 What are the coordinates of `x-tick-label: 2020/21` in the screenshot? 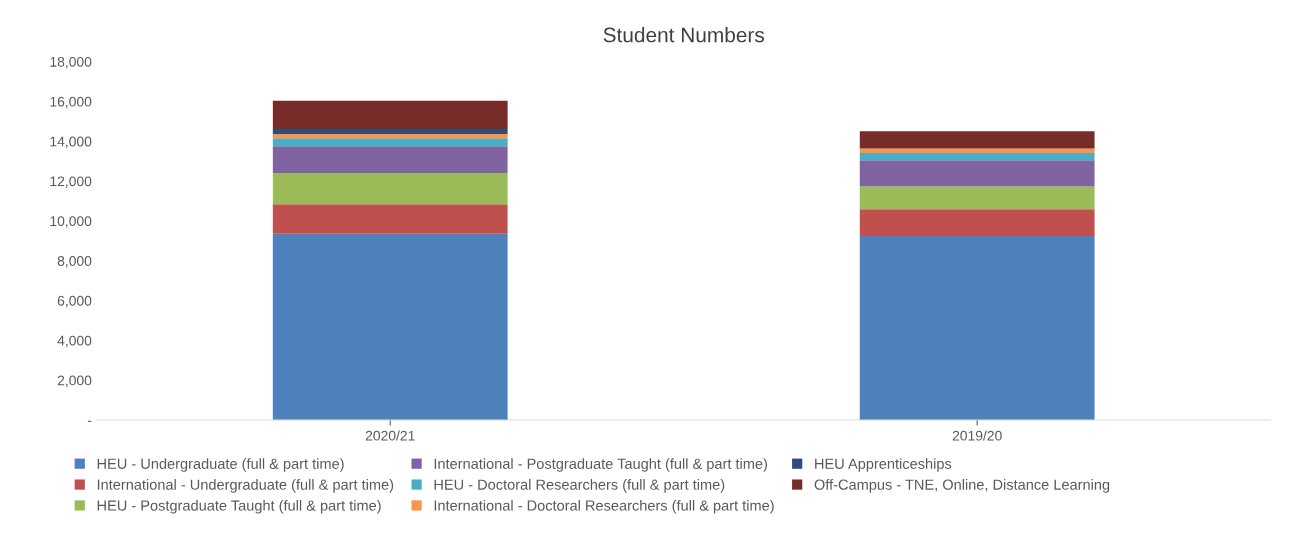 It's located at (390, 435).